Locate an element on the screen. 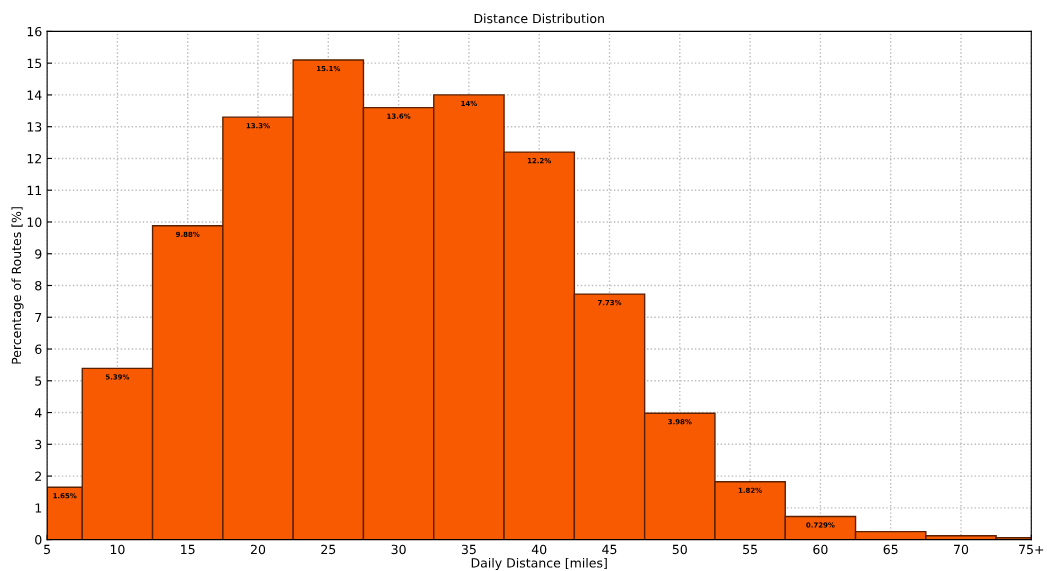  y-tick-label: 8 is located at coordinates (38, 285).